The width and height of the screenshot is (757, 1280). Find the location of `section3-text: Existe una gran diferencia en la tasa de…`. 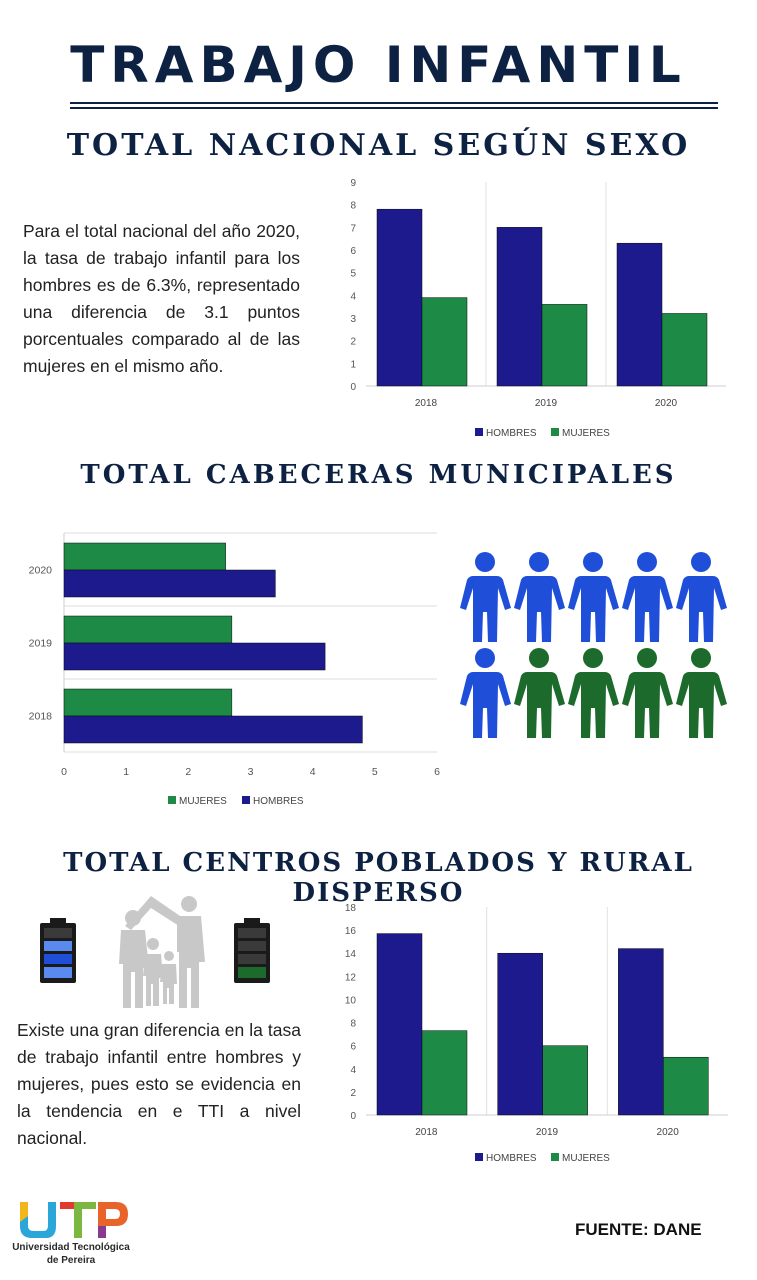

section3-text: Existe una gran diferencia en la tasa de… is located at coordinates (159, 1084).